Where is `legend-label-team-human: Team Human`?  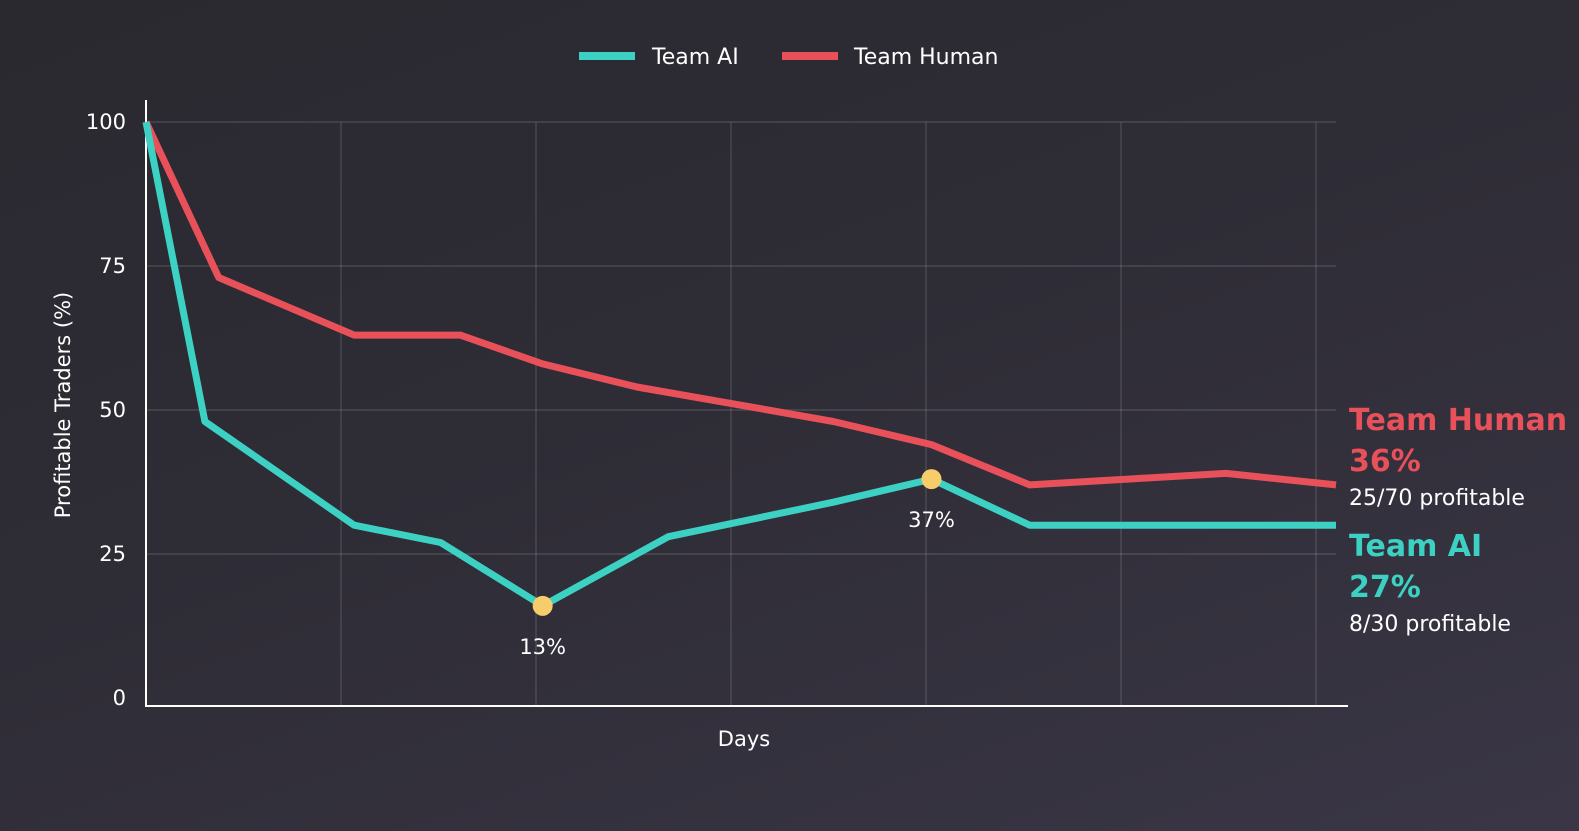
legend-label-team-human: Team Human is located at coordinates (925, 57).